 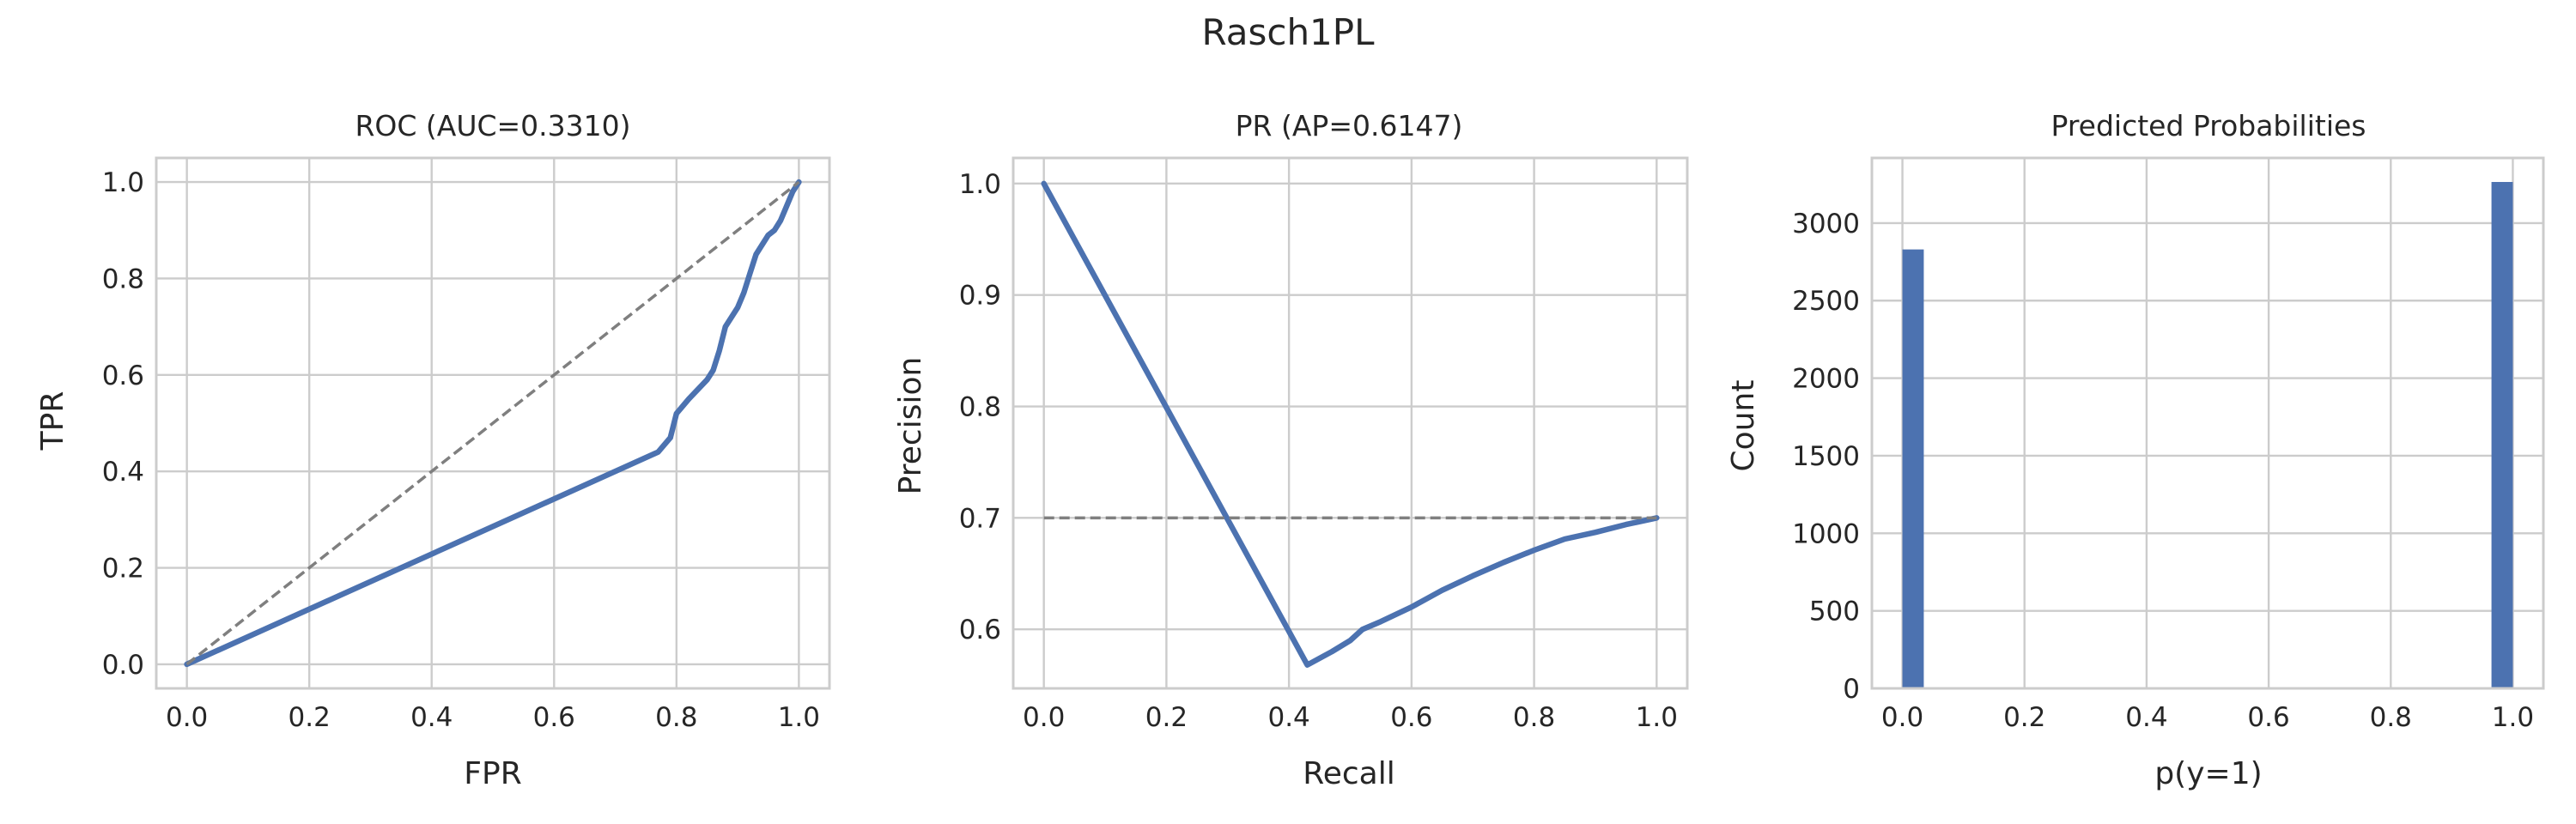 What do you see at coordinates (1826, 379) in the screenshot?
I see `hist-ytick-label: 2000` at bounding box center [1826, 379].